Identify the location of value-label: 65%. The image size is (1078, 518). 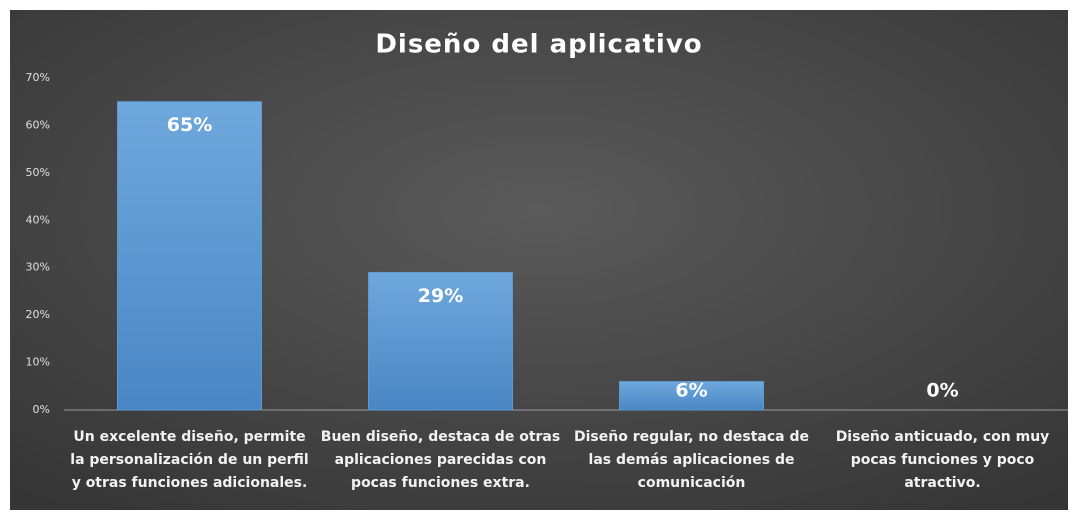
(189, 125).